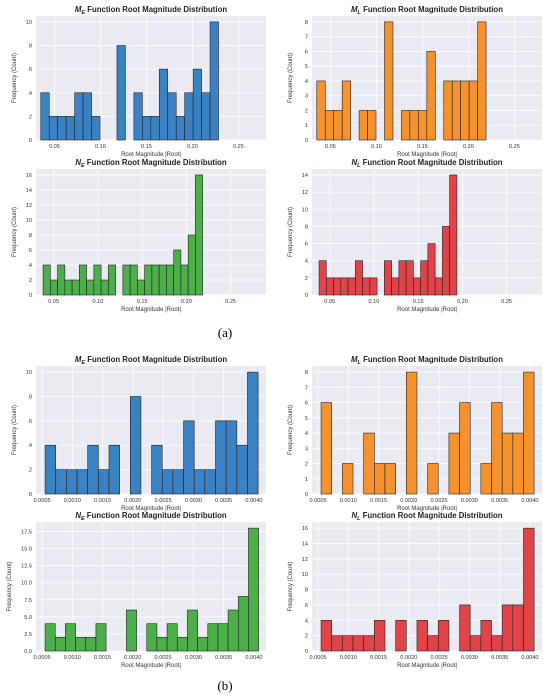  Describe the element at coordinates (359, 166) in the screenshot. I see `title-subscript: L` at that location.